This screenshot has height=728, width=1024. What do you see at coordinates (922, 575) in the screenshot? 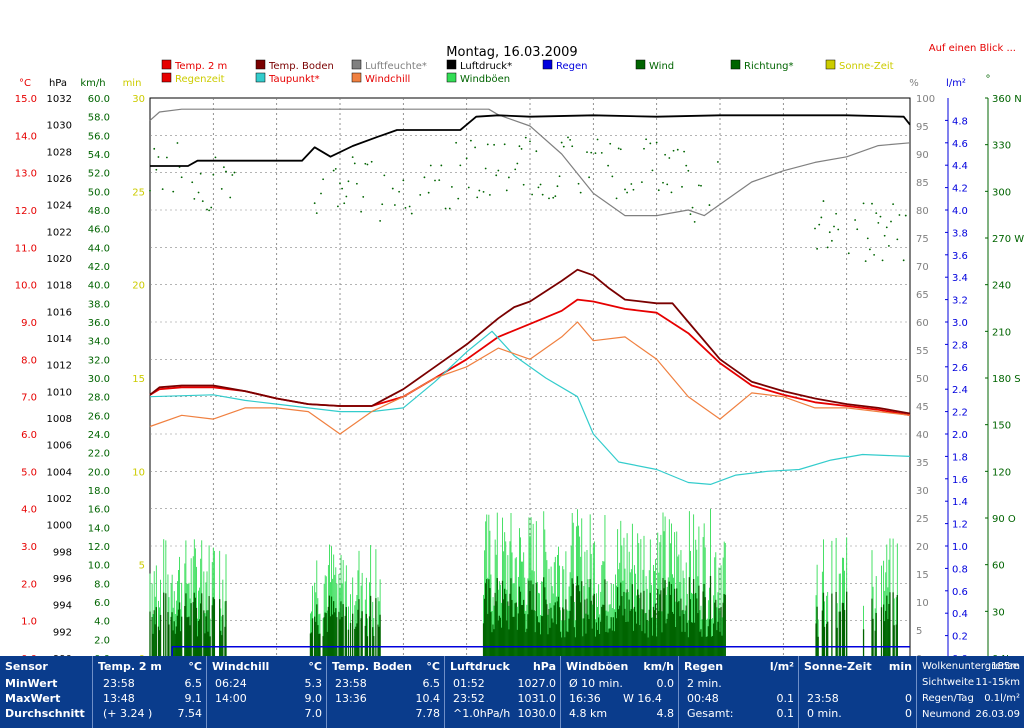
I see `humidity-tick-label: 15` at bounding box center [922, 575].